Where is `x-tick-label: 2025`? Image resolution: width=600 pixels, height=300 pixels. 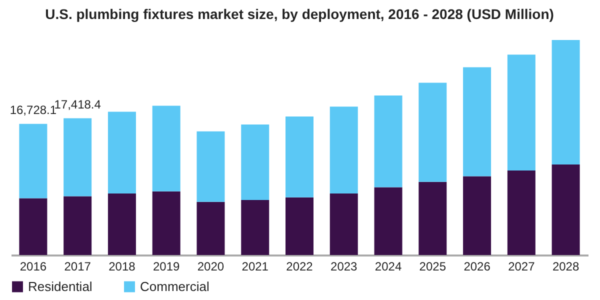 x-tick-label: 2025 is located at coordinates (432, 267).